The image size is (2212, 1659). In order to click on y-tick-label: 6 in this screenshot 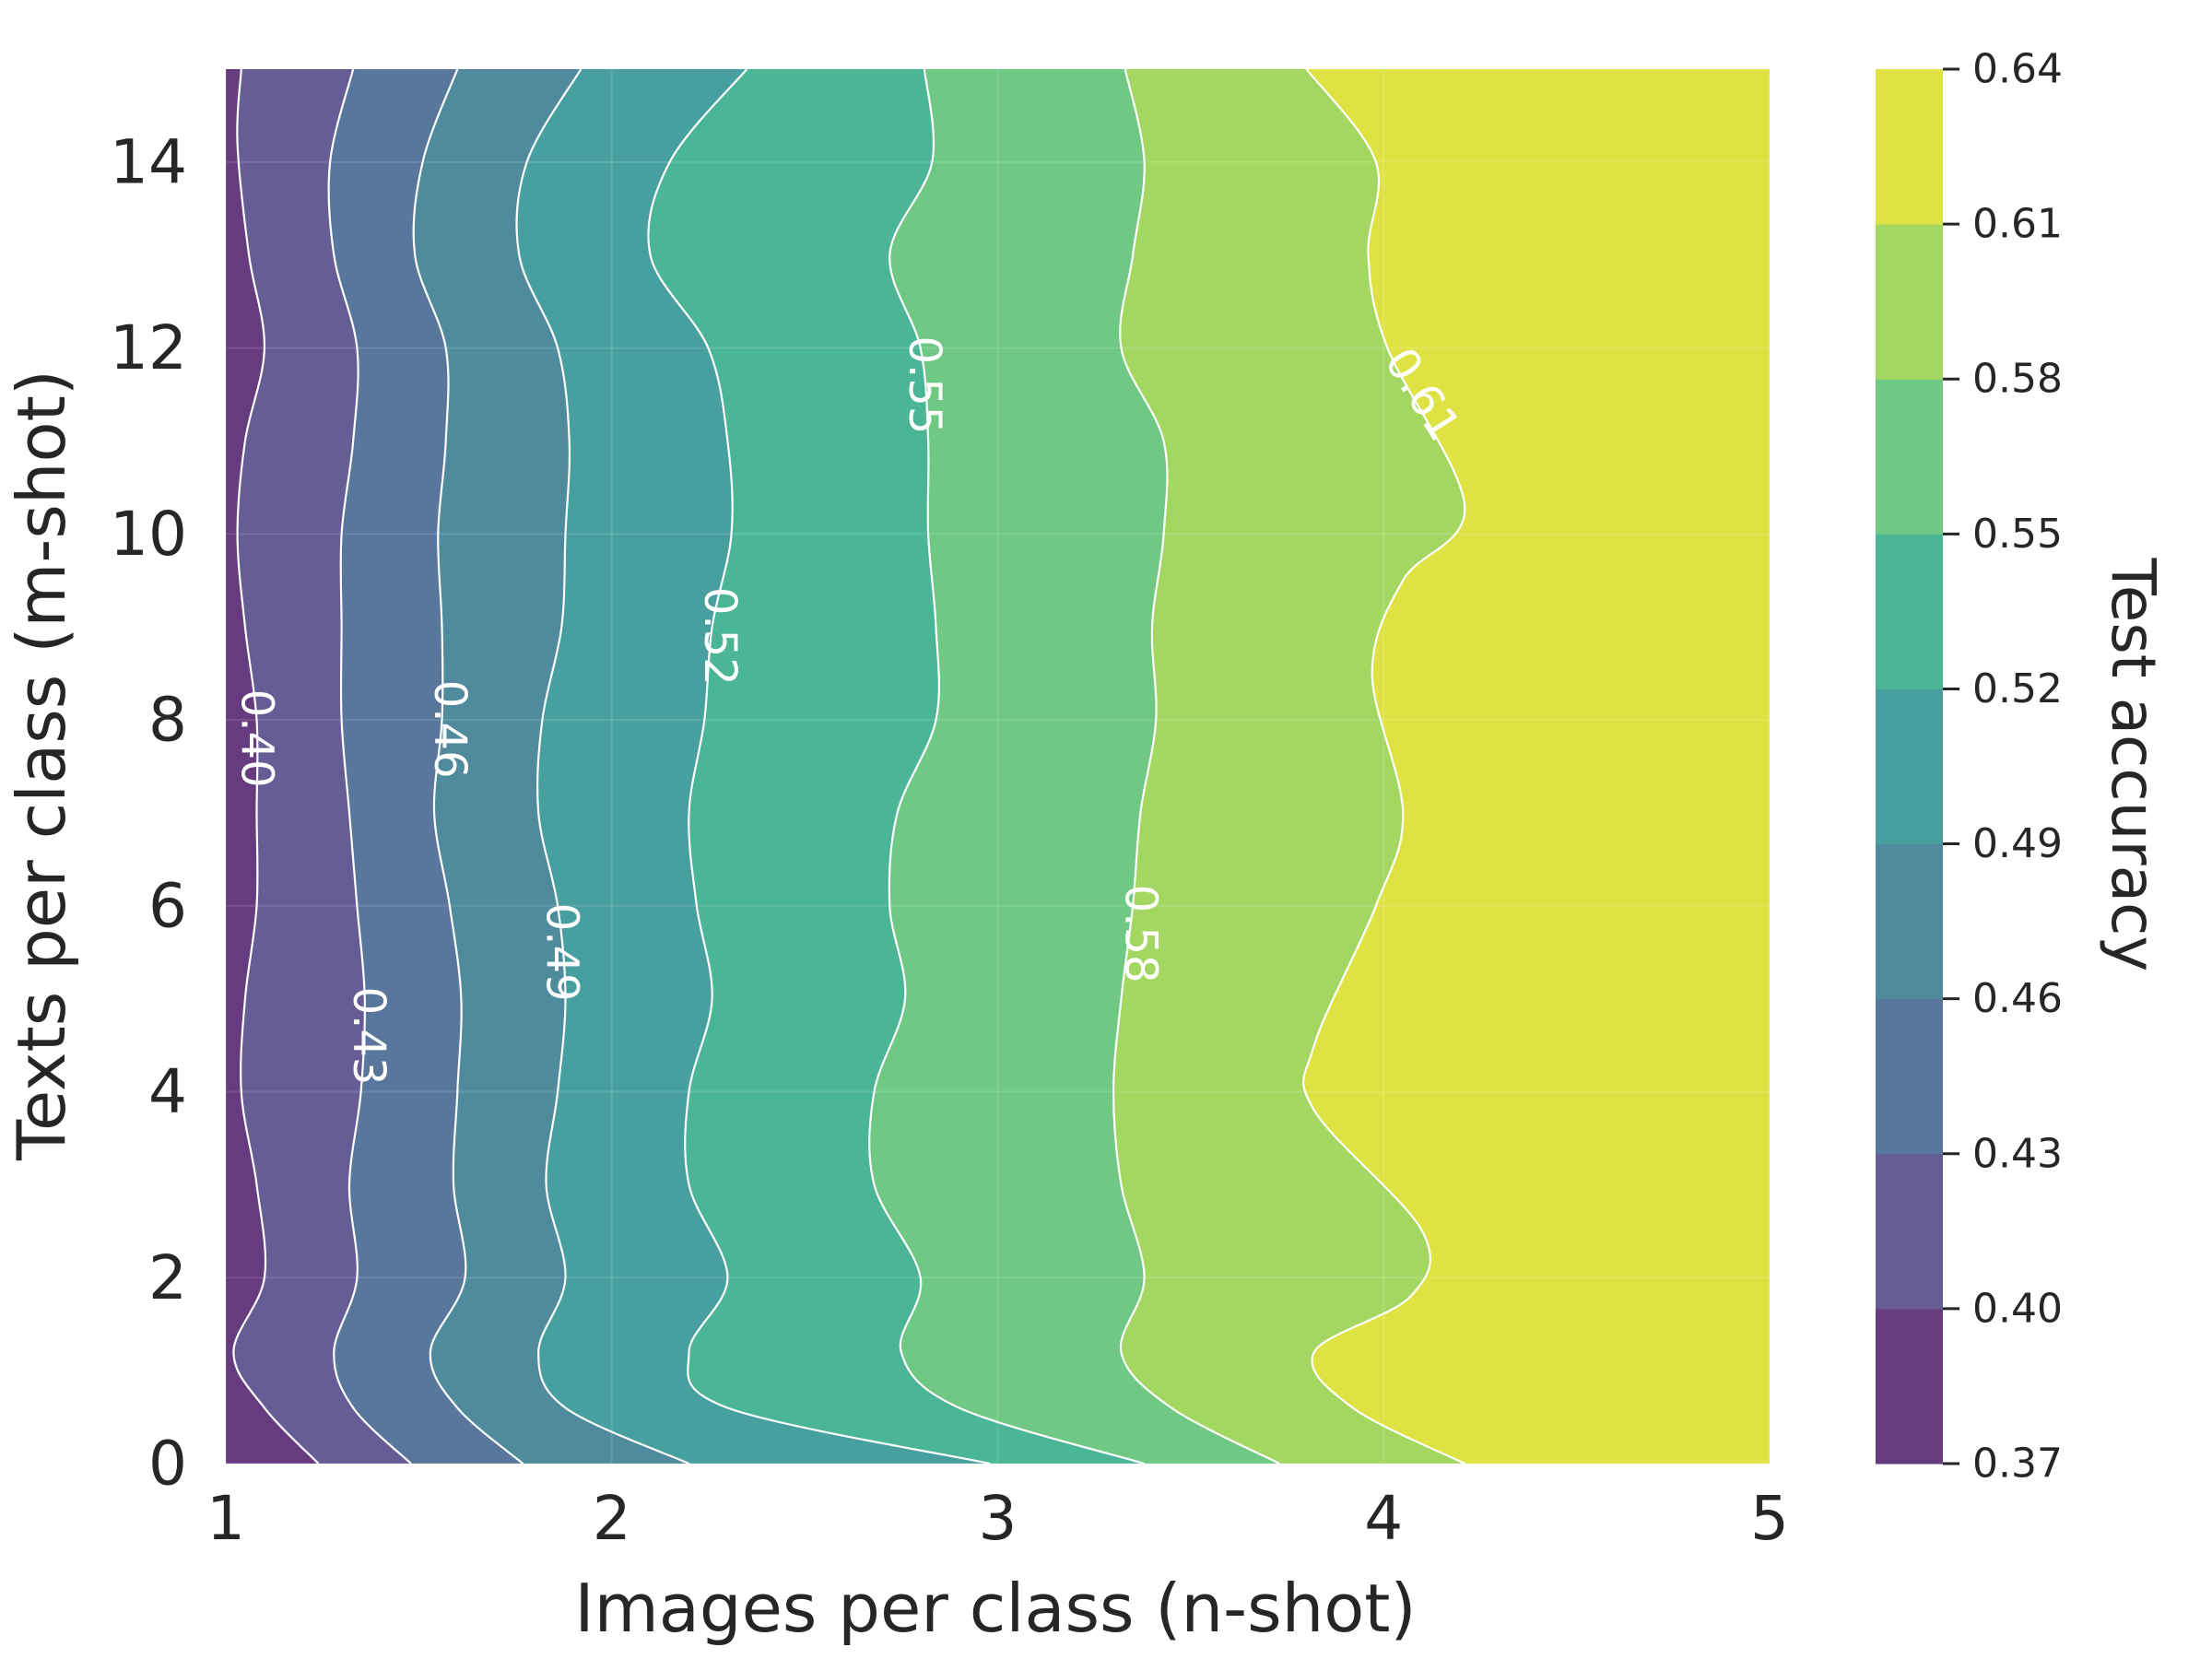, I will do `click(167, 905)`.